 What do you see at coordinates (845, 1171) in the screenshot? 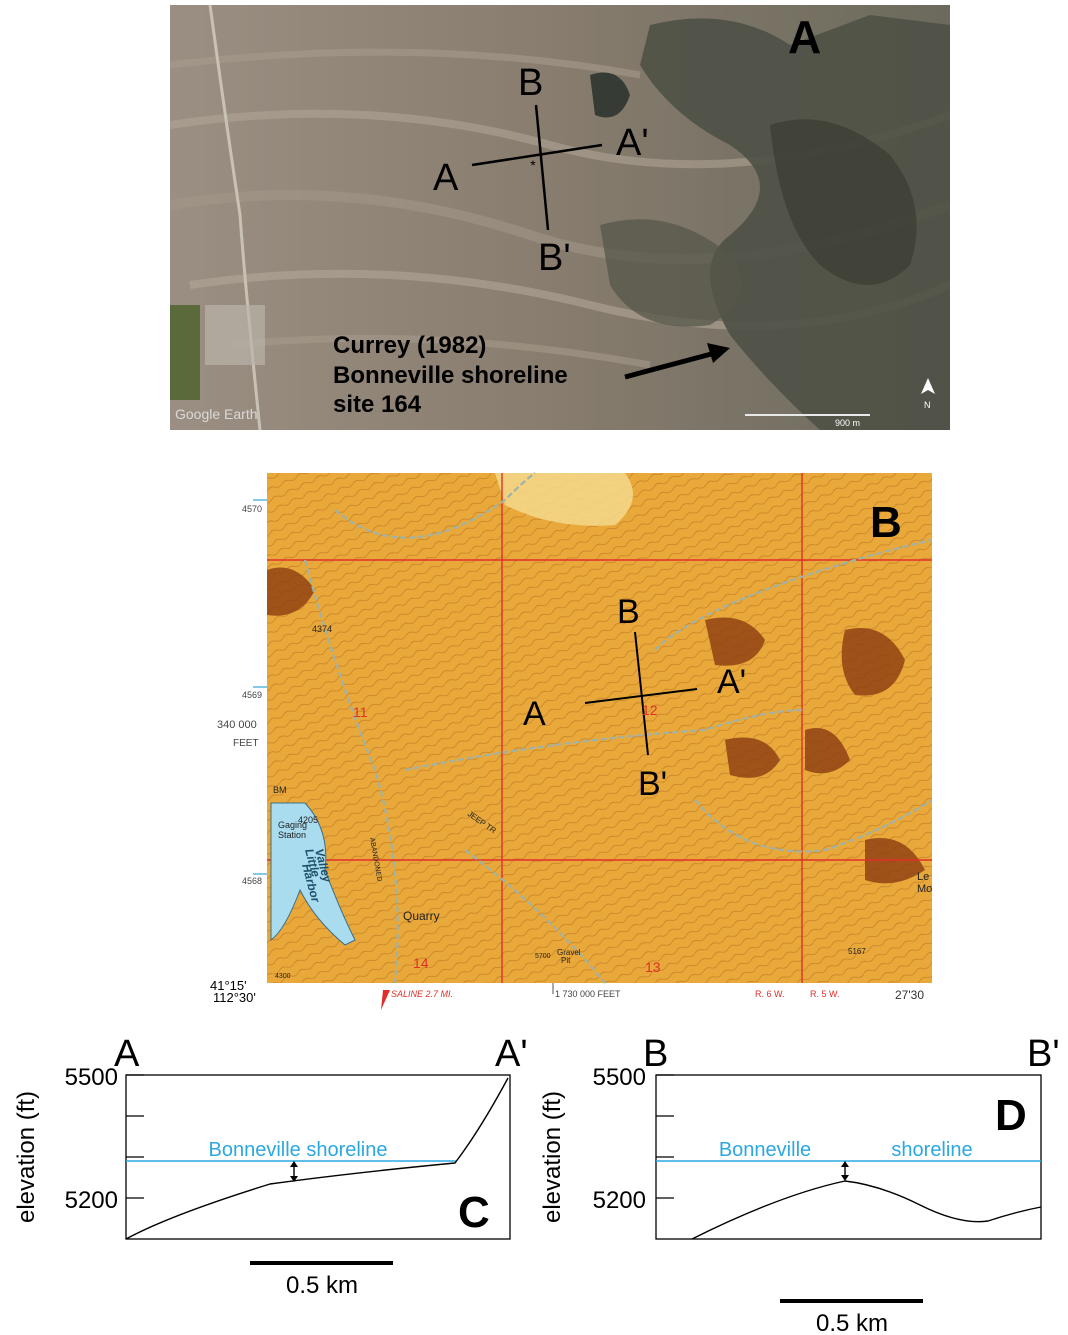
I see `profile-d-gap-arrow` at bounding box center [845, 1171].